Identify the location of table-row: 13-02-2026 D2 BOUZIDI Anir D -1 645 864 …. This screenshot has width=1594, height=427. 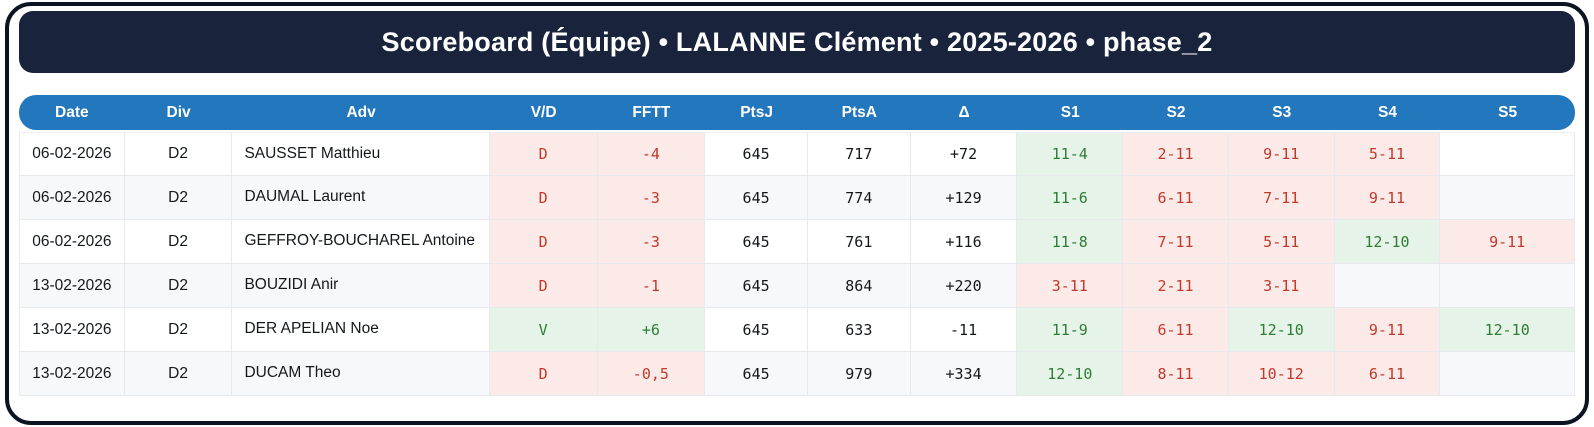
(797, 286).